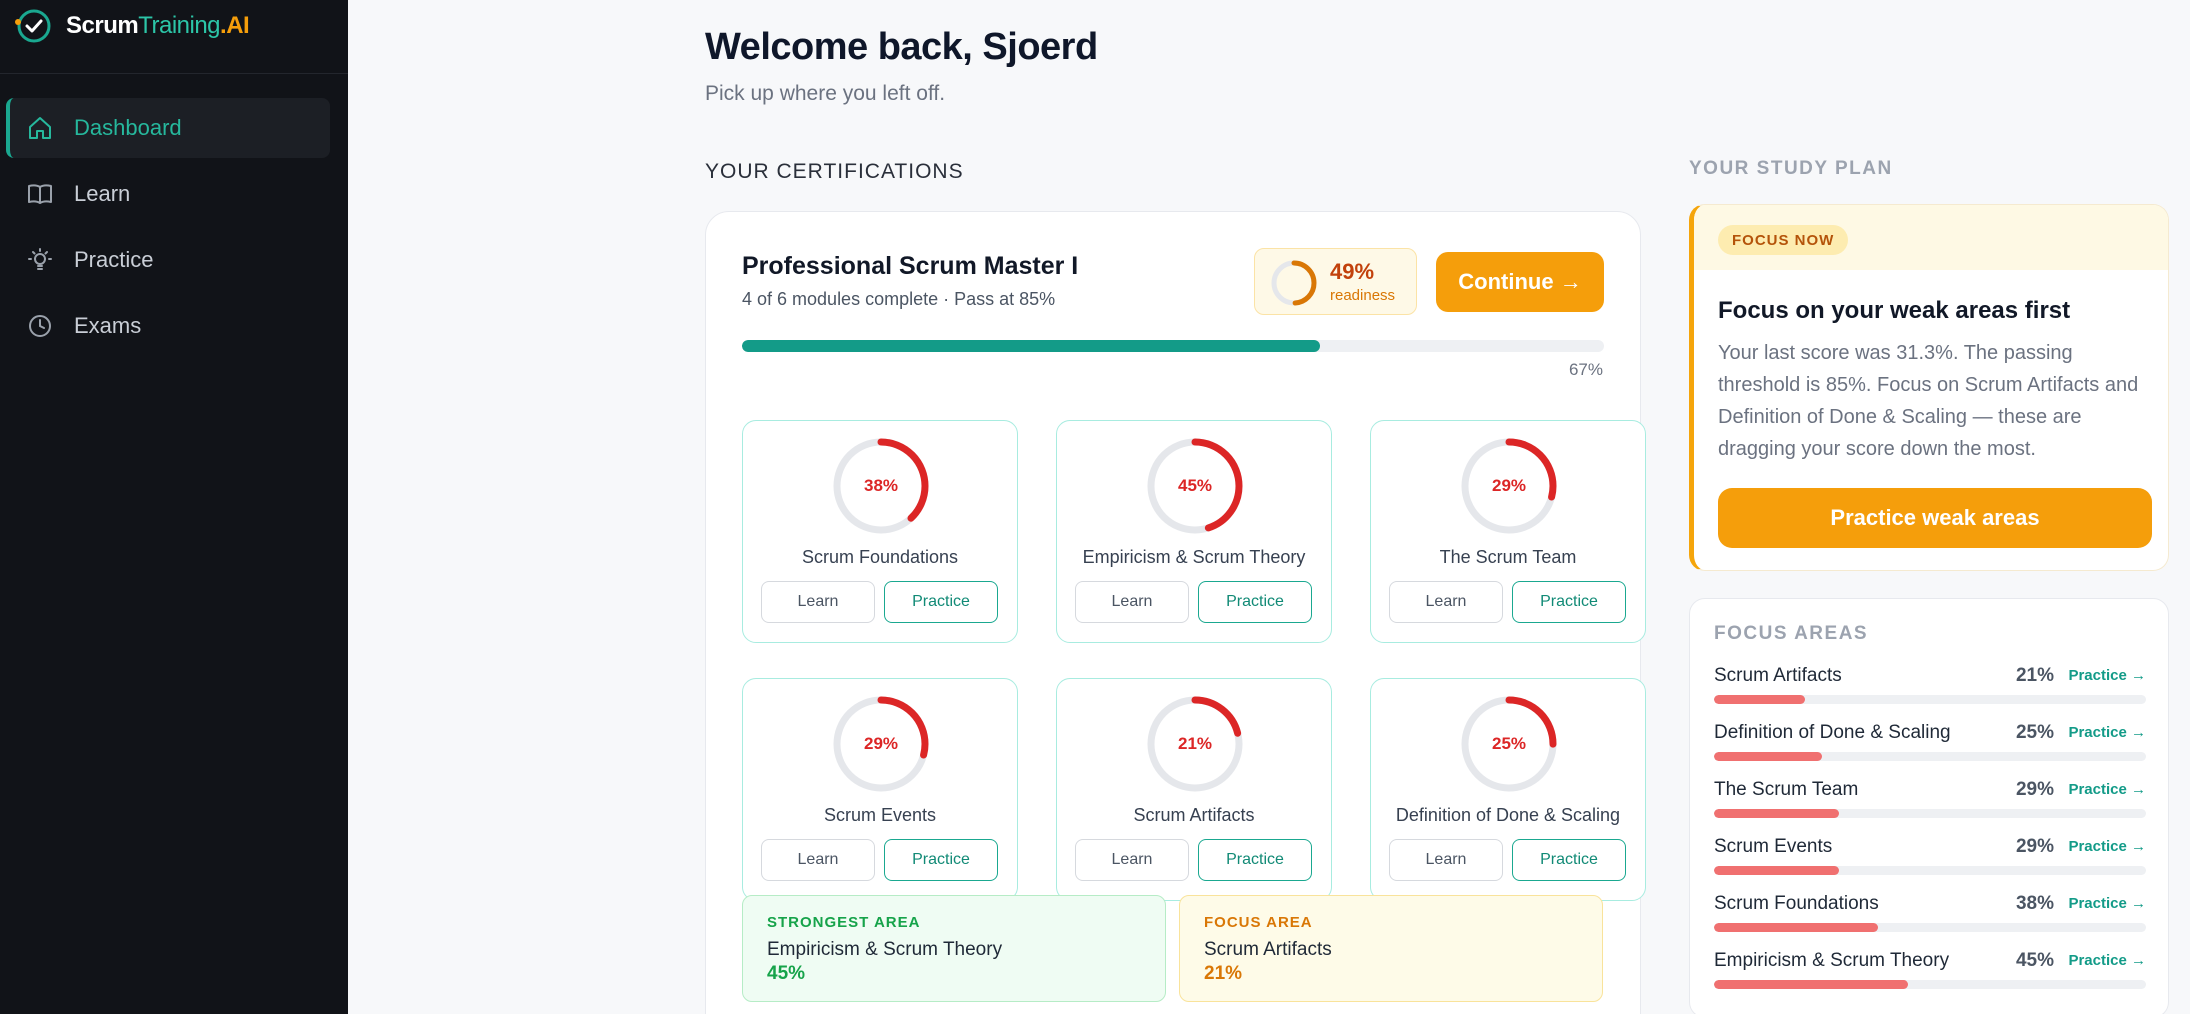 The width and height of the screenshot is (2190, 1014). Describe the element at coordinates (114, 259) in the screenshot. I see `sidebar-item-label: Practice` at that location.